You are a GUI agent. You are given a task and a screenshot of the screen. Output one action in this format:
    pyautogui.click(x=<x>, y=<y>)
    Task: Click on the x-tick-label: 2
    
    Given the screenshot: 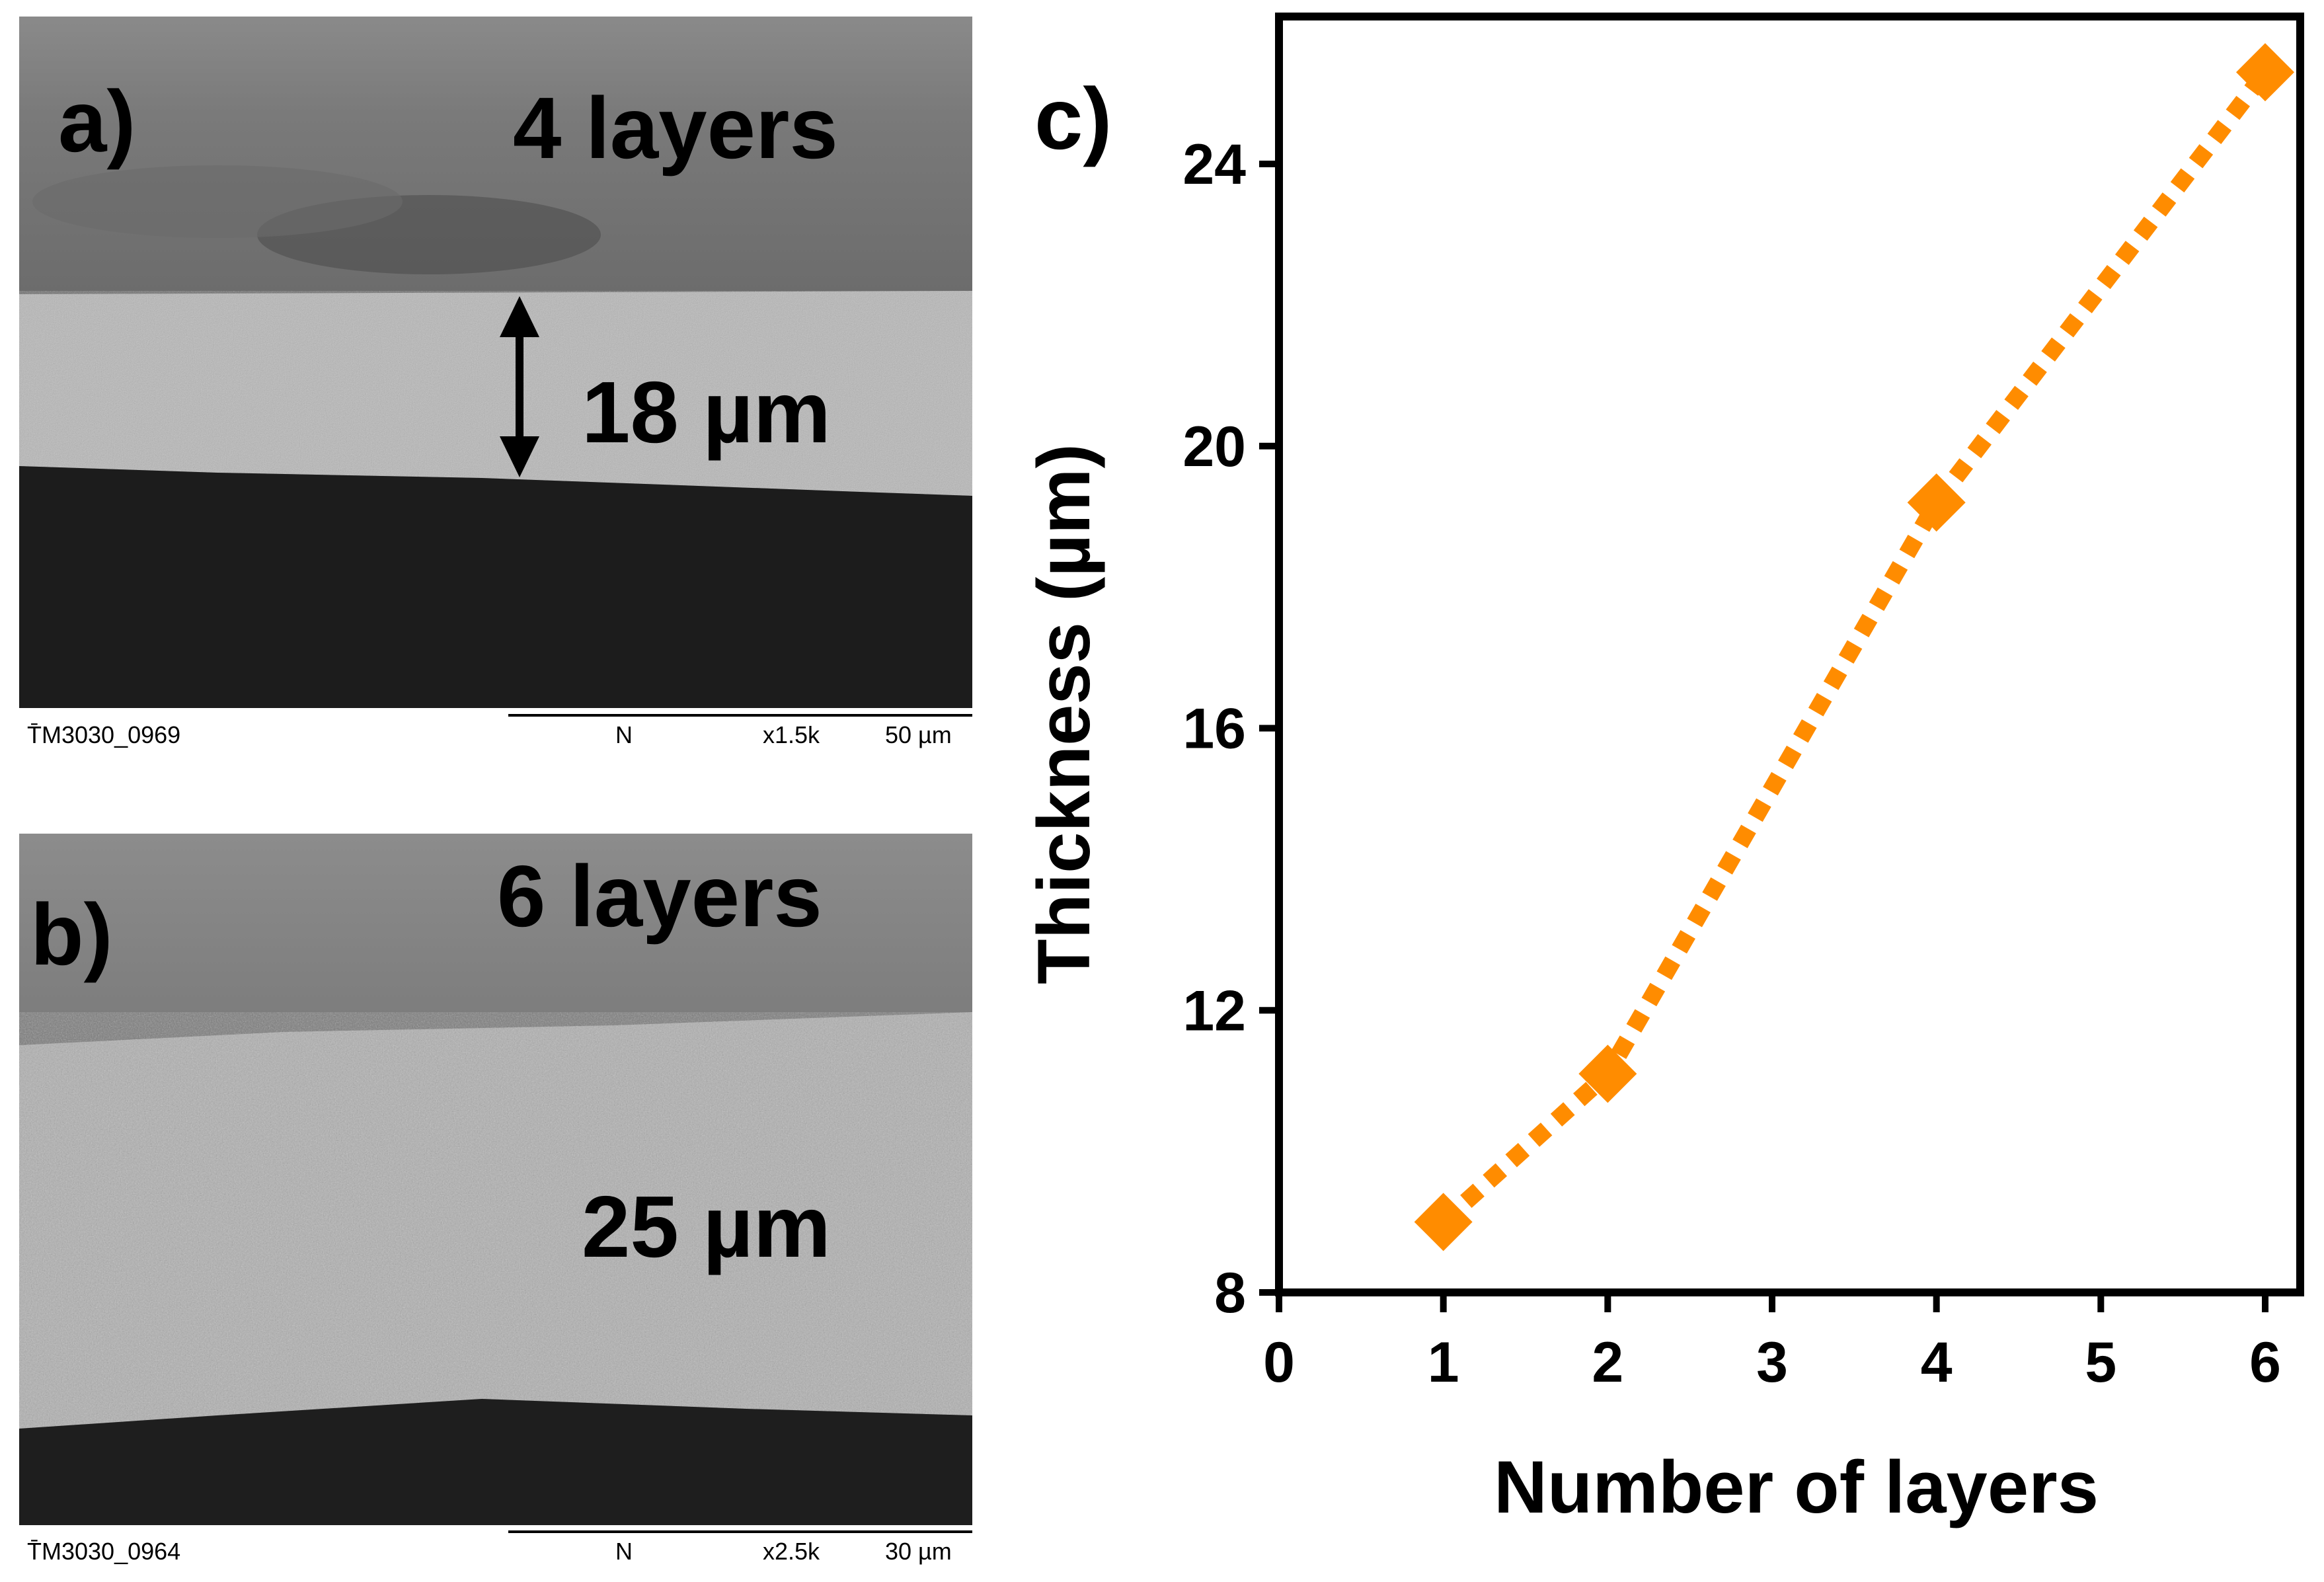 What is the action you would take?
    pyautogui.click(x=1608, y=1362)
    